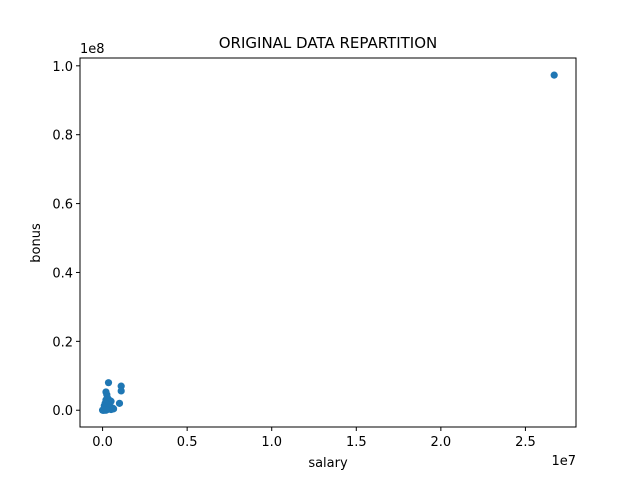  Describe the element at coordinates (102, 442) in the screenshot. I see `x-tick-label: 0.0` at that location.